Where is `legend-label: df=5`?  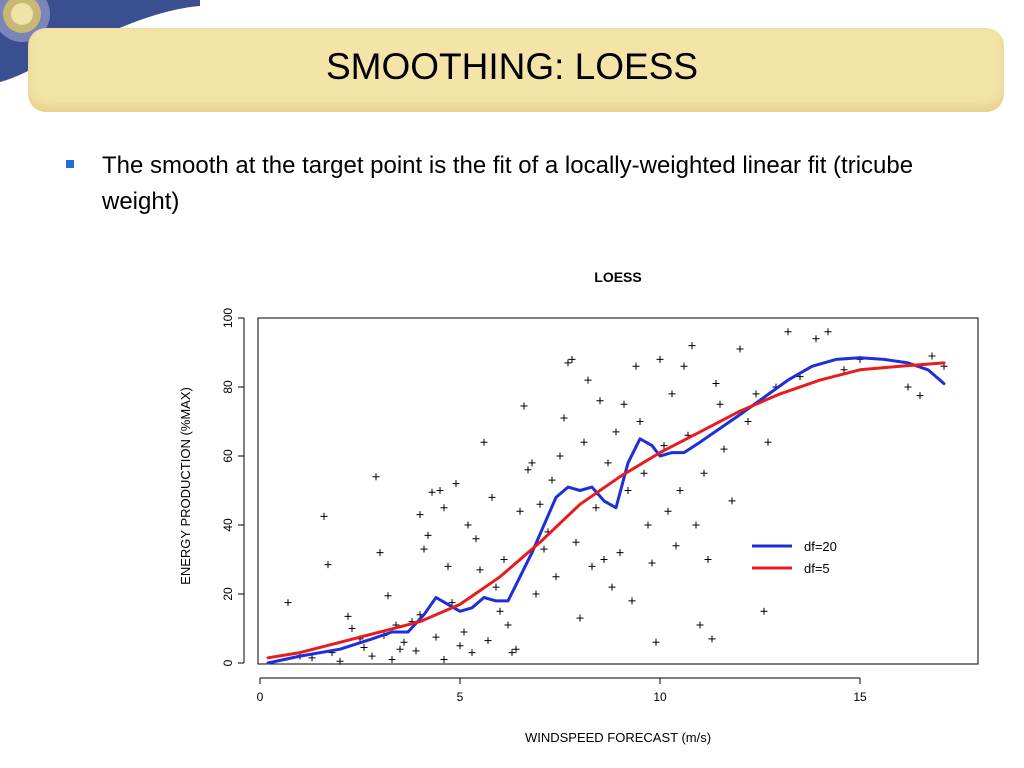 legend-label: df=5 is located at coordinates (817, 568).